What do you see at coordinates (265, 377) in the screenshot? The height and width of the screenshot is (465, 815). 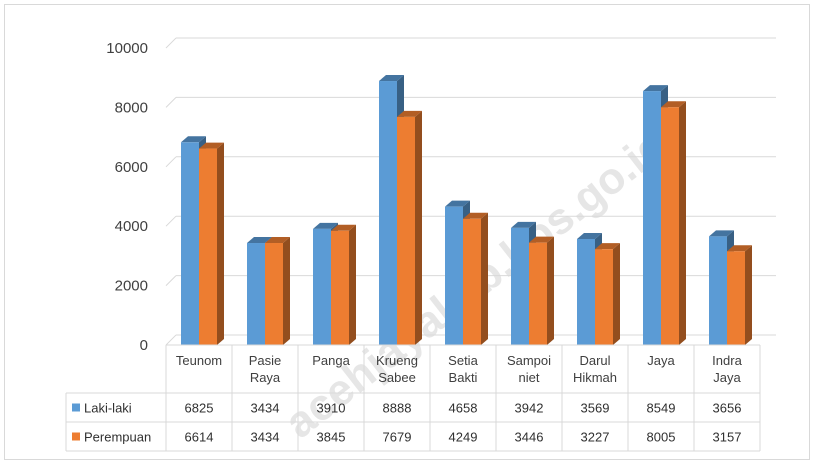 I see `category-label: Raya` at bounding box center [265, 377].